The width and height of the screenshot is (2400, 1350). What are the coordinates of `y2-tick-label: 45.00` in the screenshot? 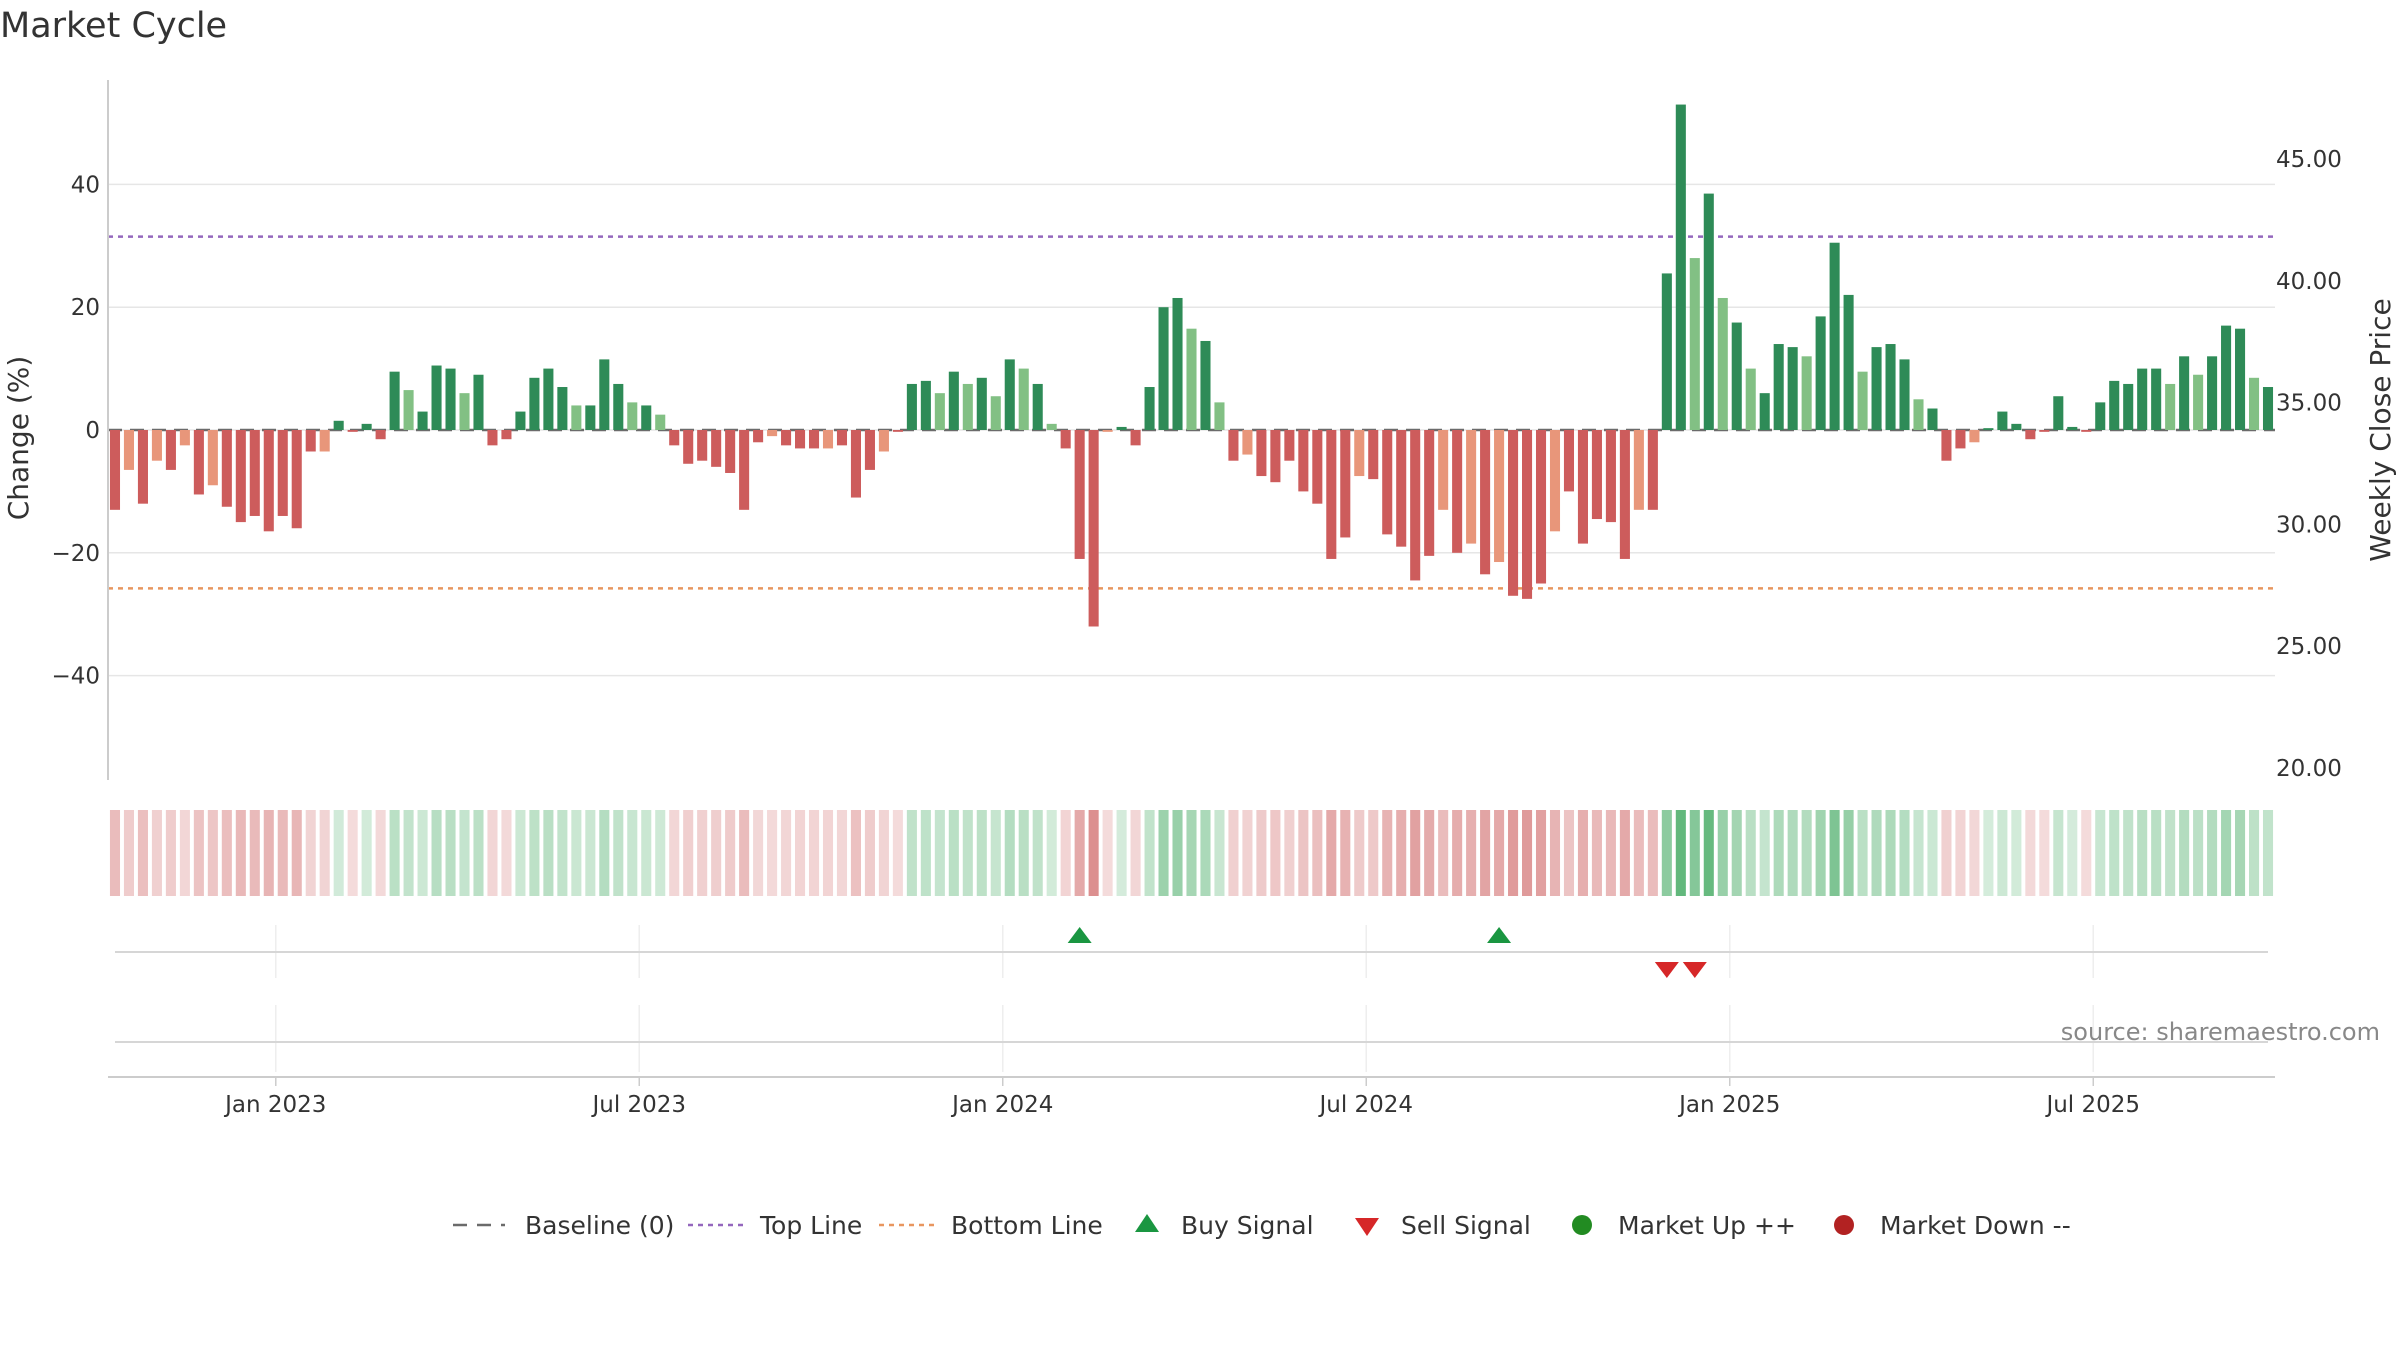 It's located at (2309, 160).